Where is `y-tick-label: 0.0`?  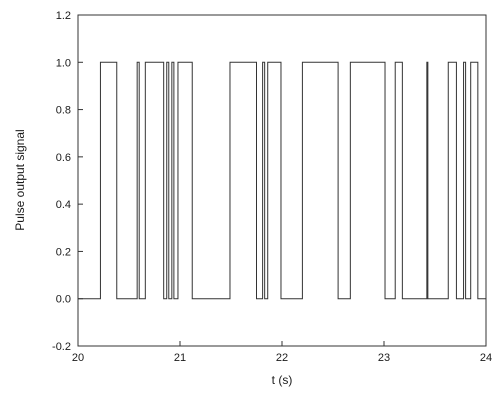
y-tick-label: 0.0 is located at coordinates (63, 300).